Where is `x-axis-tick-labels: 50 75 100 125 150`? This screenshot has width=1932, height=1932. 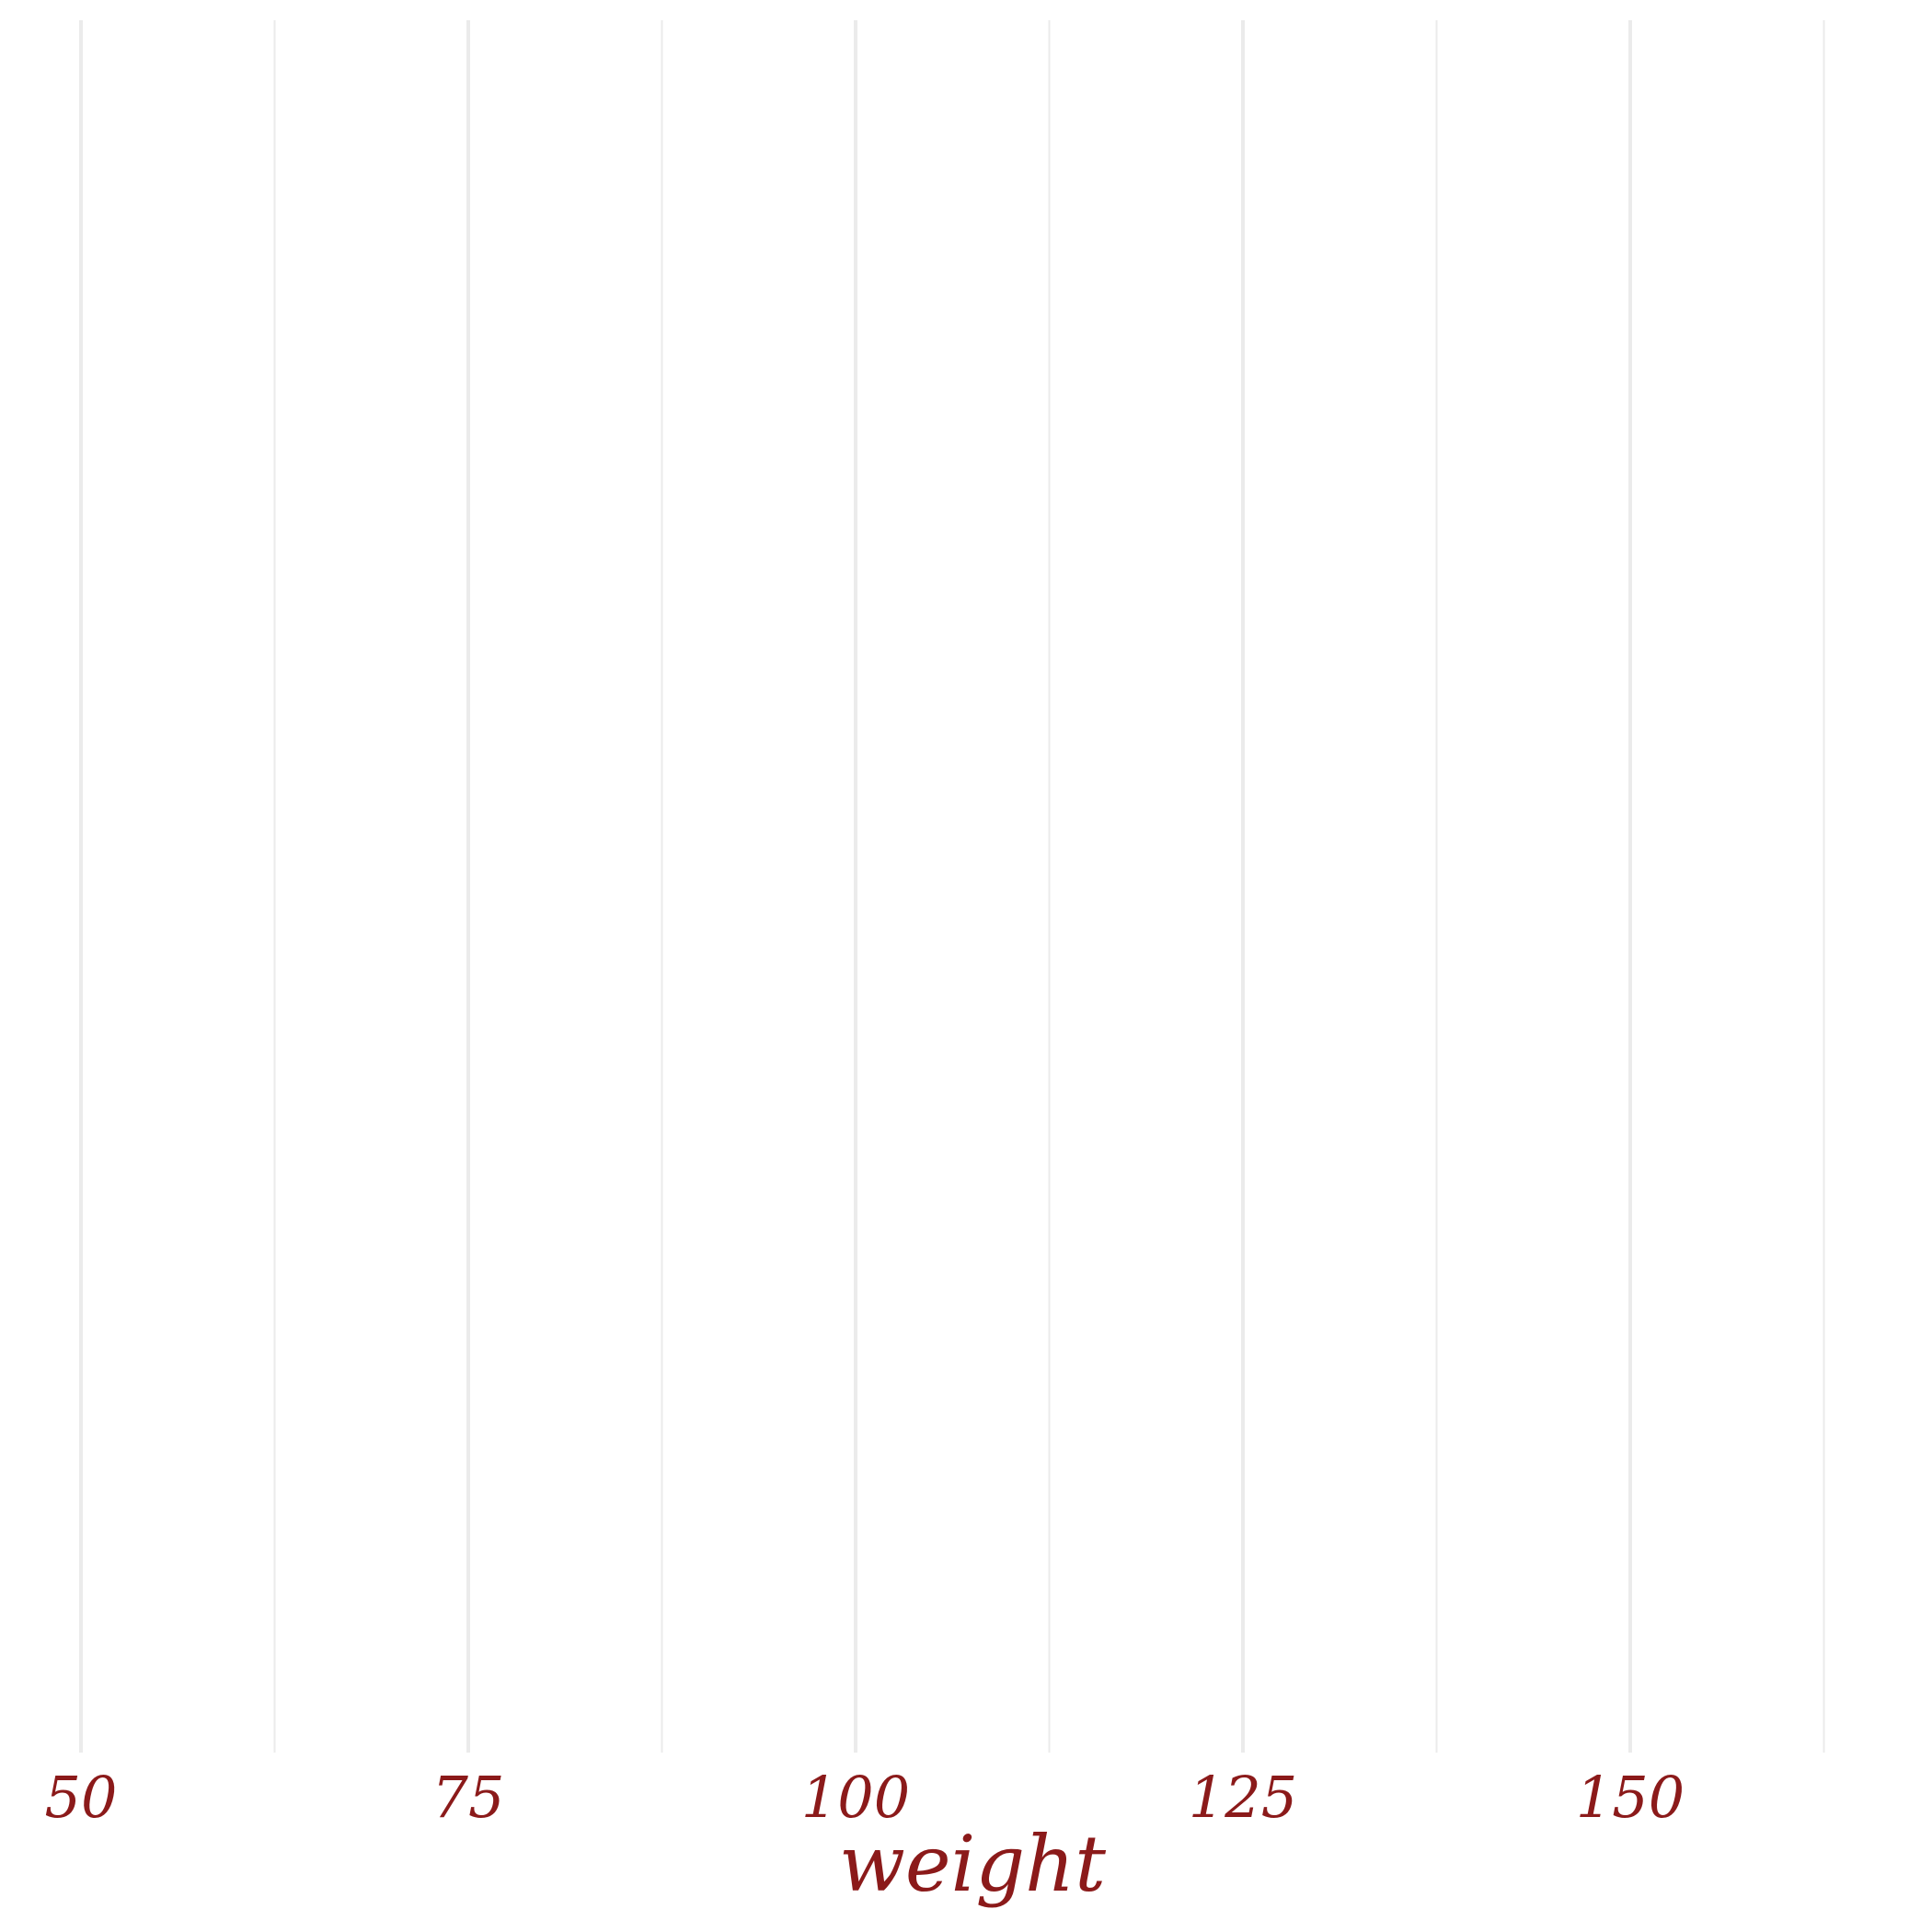
x-axis-tick-labels: 50 75 100 125 150 is located at coordinates (865, 1797).